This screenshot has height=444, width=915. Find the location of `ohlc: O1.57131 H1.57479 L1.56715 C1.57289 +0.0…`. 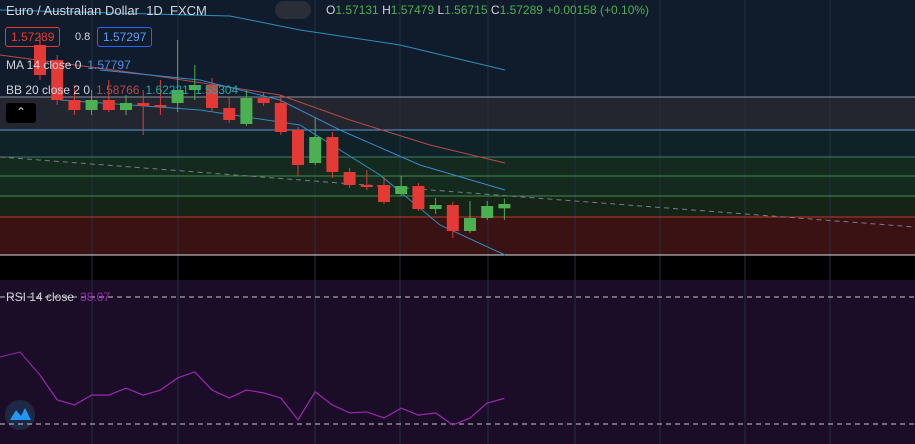

ohlc: O1.57131 H1.57479 L1.56715 C1.57289 +0.0… is located at coordinates (487, 10).